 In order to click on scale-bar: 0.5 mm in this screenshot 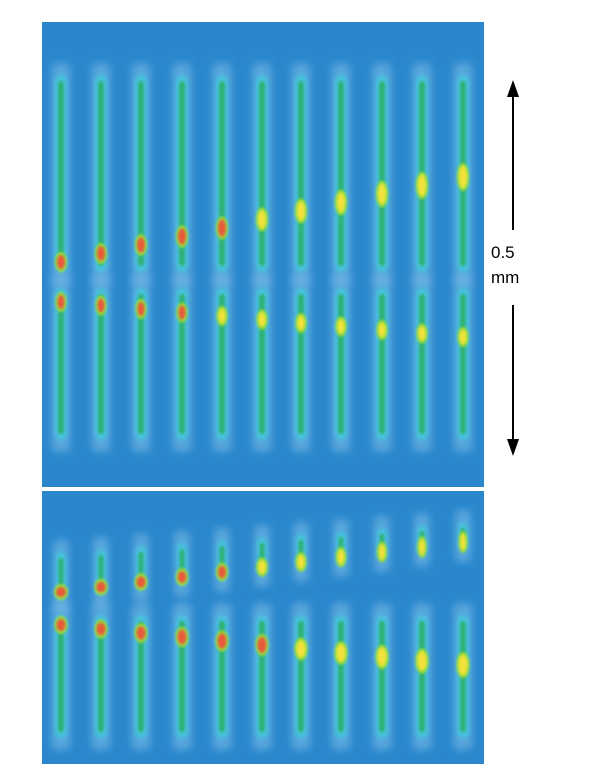, I will do `click(505, 268)`.